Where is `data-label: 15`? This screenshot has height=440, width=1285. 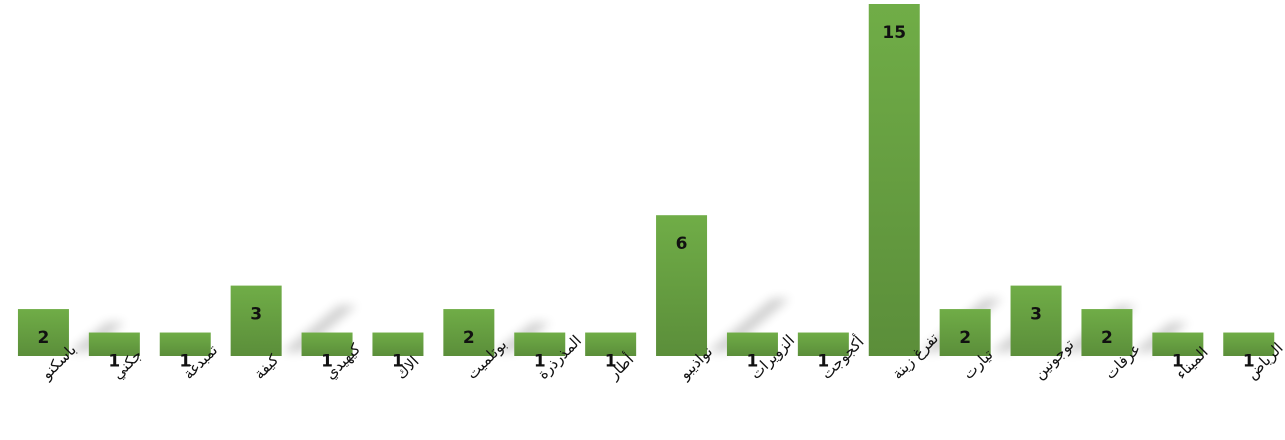
data-label: 15 is located at coordinates (894, 33).